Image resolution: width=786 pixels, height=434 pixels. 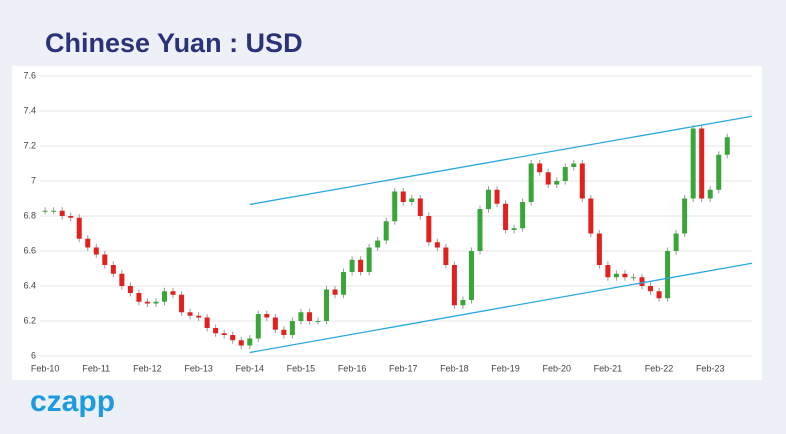 What do you see at coordinates (29, 250) in the screenshot?
I see `y-tick-label: 6.6` at bounding box center [29, 250].